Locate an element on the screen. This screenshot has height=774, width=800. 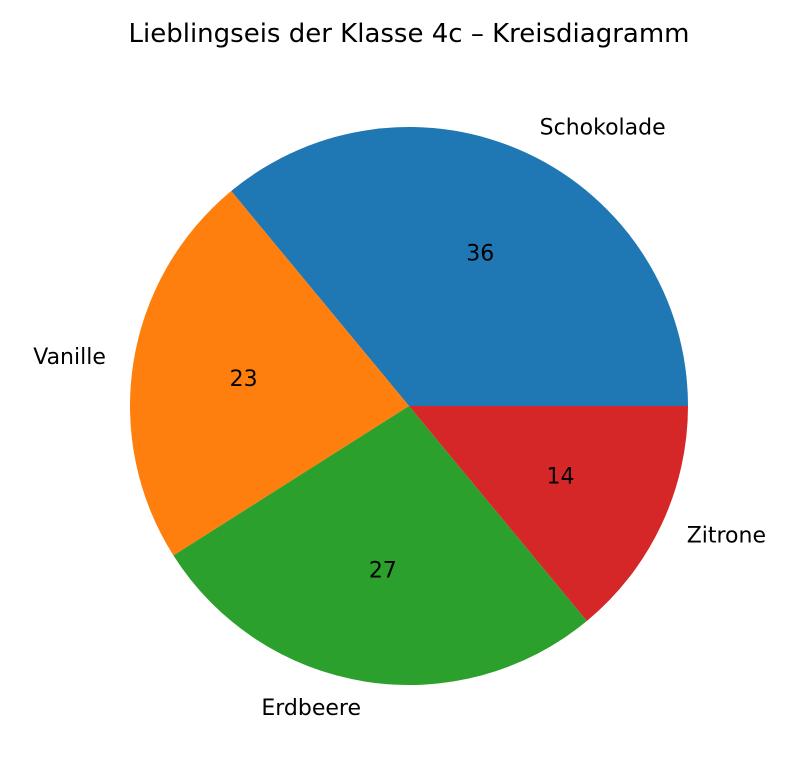
value-label: 27 is located at coordinates (383, 570).